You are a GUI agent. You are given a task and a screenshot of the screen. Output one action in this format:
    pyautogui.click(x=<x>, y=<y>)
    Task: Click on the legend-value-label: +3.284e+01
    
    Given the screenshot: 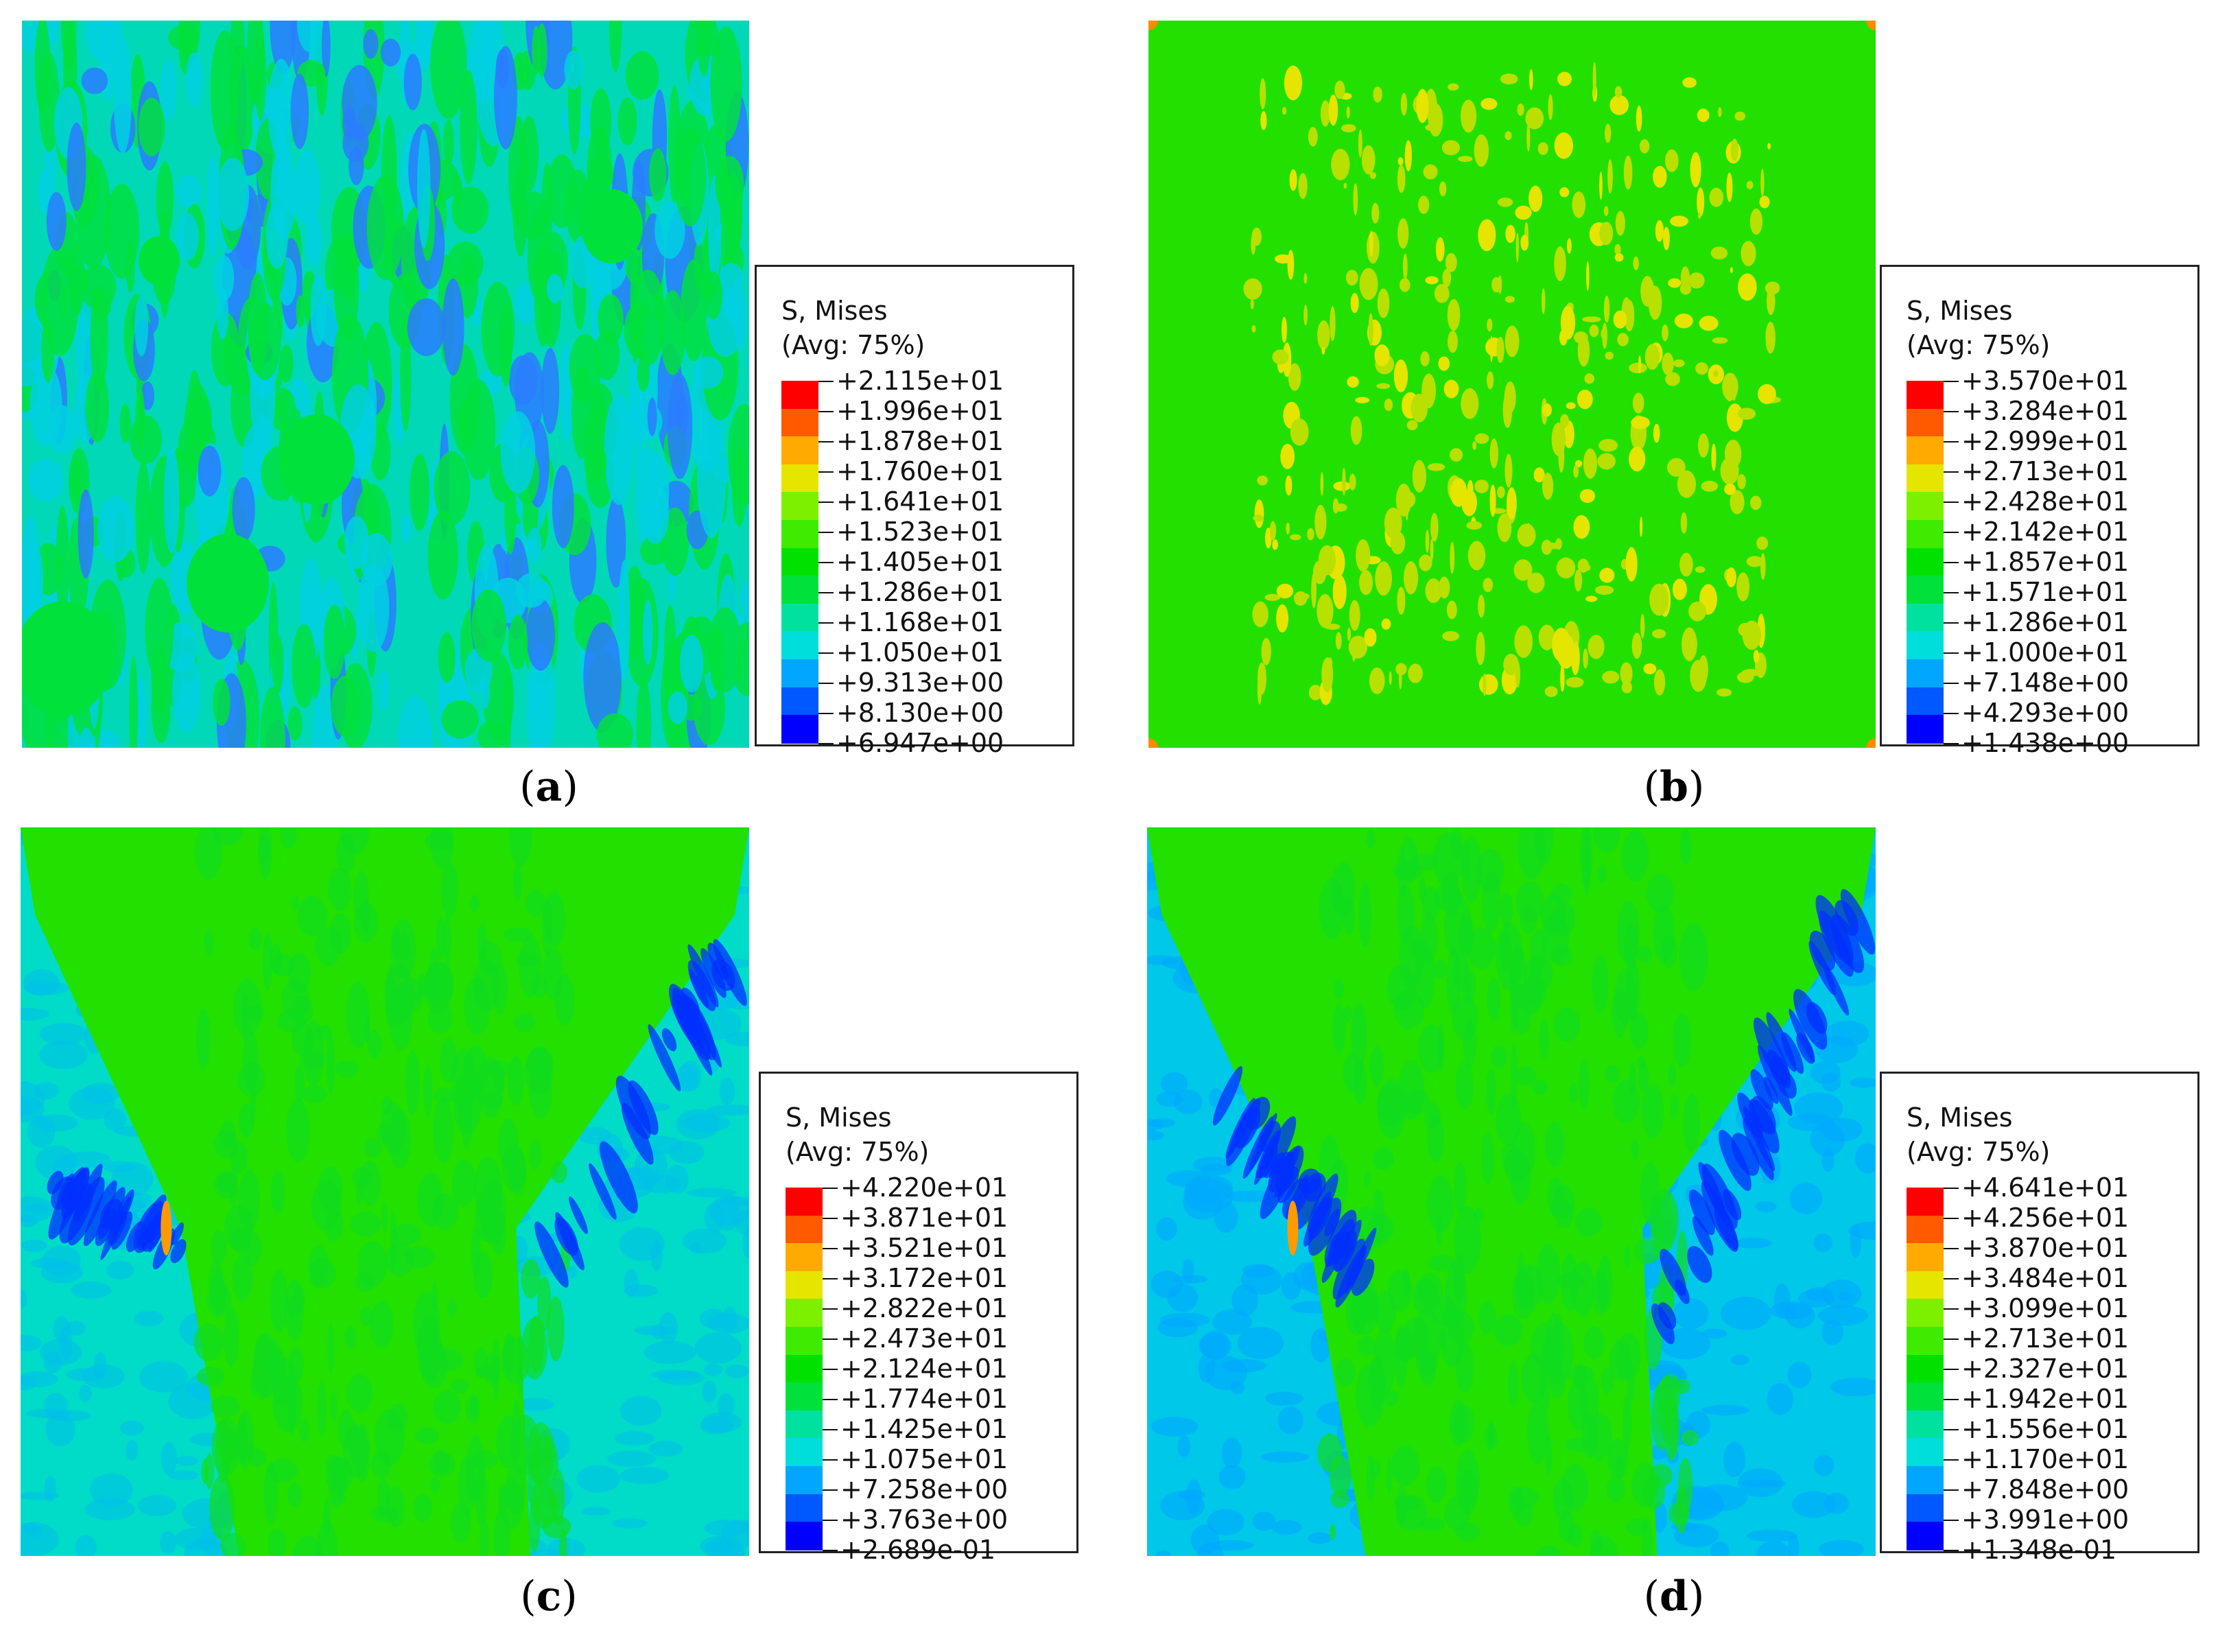 What is the action you would take?
    pyautogui.click(x=2045, y=410)
    